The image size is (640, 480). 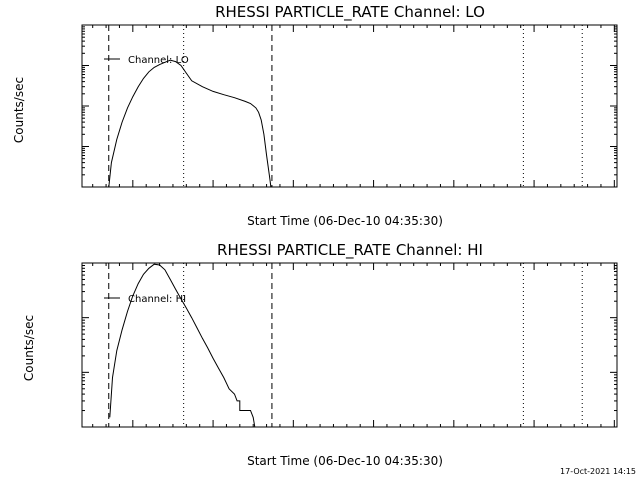 What do you see at coordinates (350, 250) in the screenshot?
I see `chart-title: RHESSI PARTICLE_RATE Channel: HI` at bounding box center [350, 250].